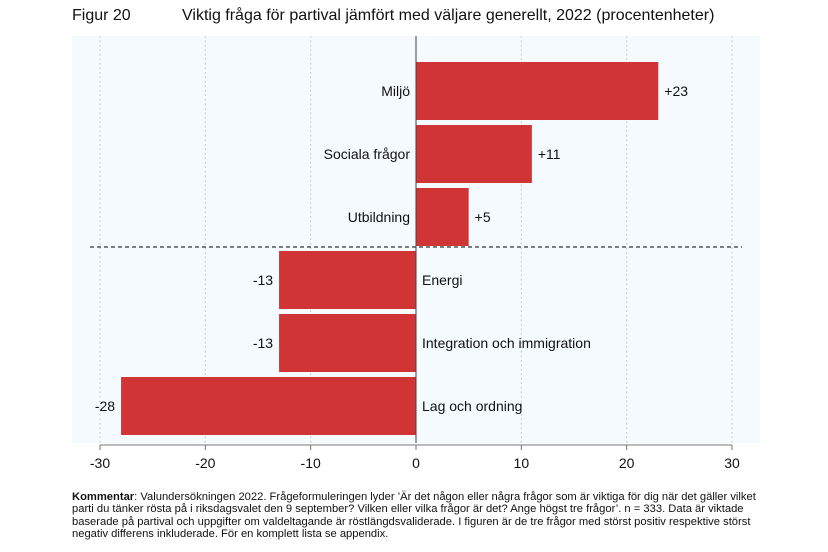  Describe the element at coordinates (101, 15) in the screenshot. I see `figure-number: Figur 20` at that location.